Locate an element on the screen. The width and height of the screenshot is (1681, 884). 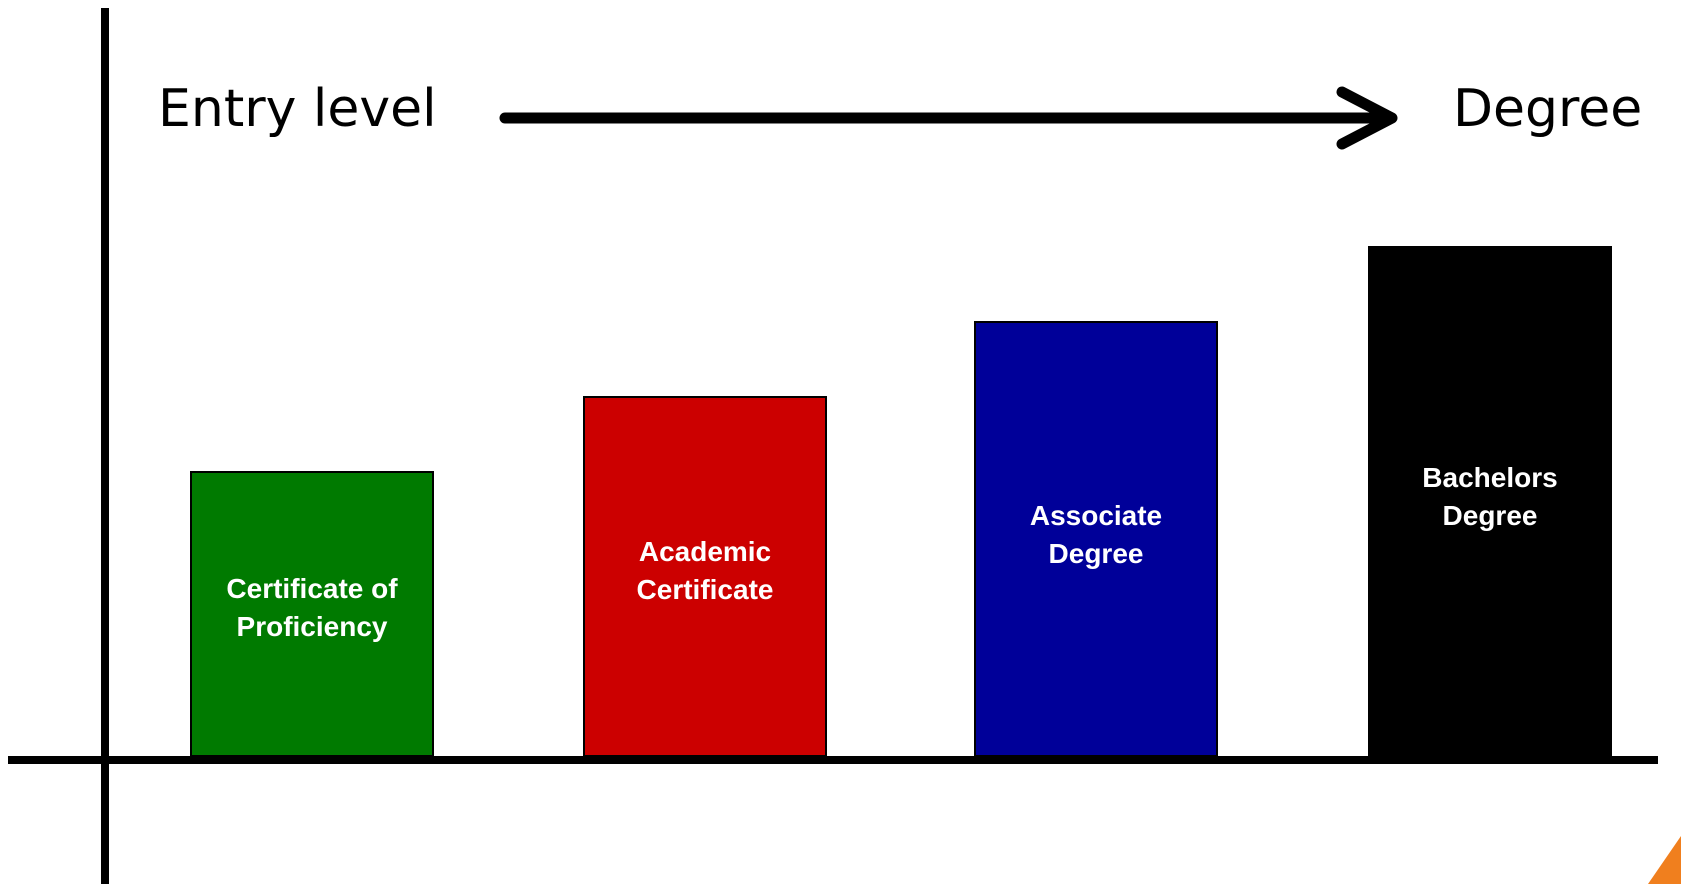
level-bar-label-line: Academic is located at coordinates (705, 551).